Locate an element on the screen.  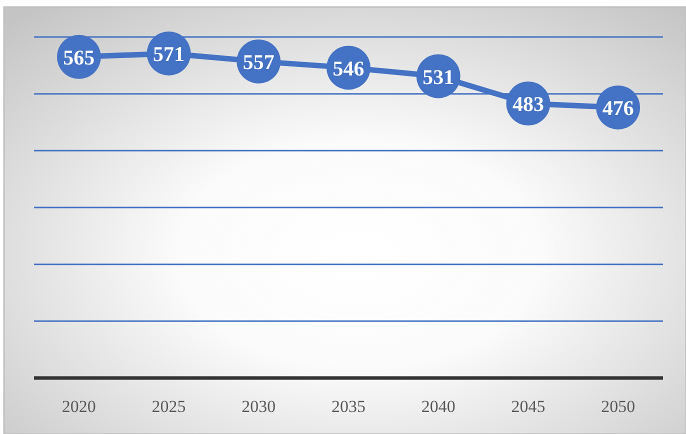
x-tick-label: 2040 is located at coordinates (438, 406).